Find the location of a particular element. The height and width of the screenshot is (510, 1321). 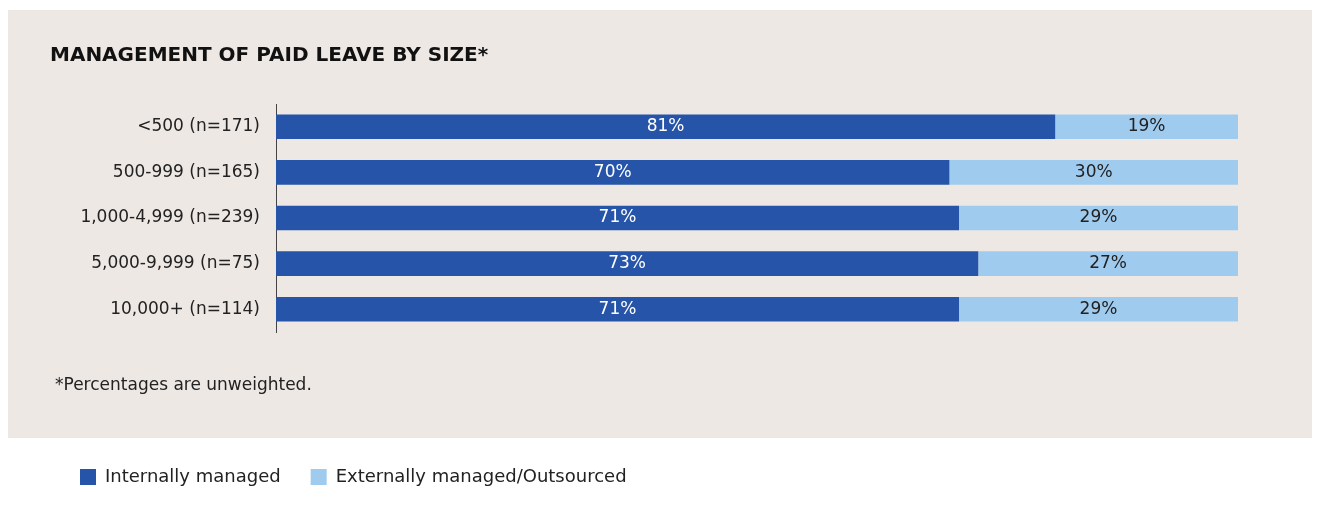

chart-title: MANAGEMENT OF PAID LEAVE BY SIZE* is located at coordinates (269, 54).